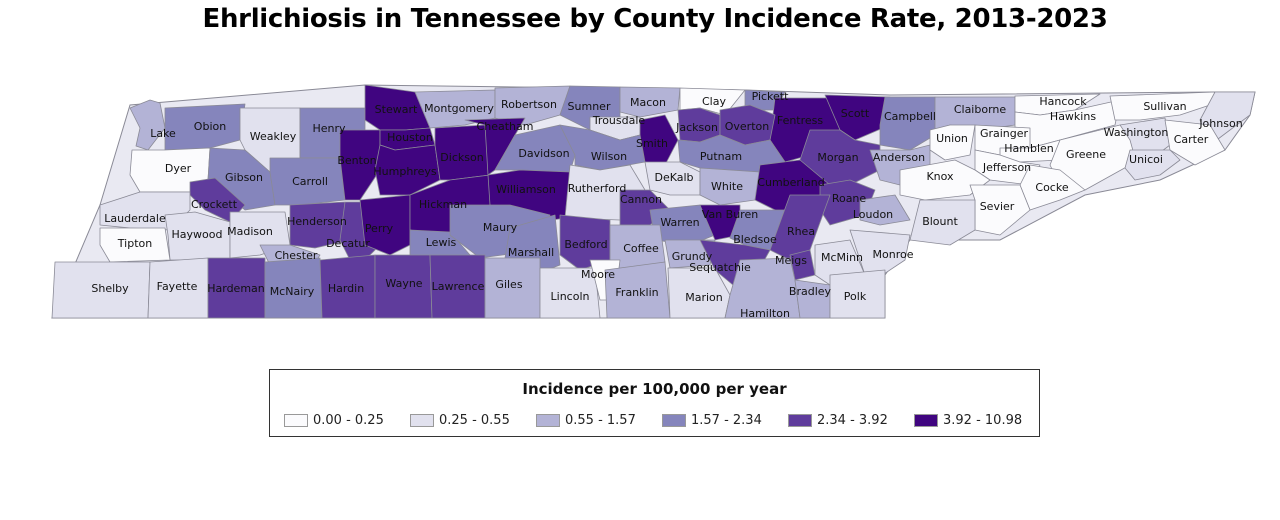 The height and width of the screenshot is (520, 1280). I want to click on legend-item-1: 0.25 - 0.55, so click(473, 420).